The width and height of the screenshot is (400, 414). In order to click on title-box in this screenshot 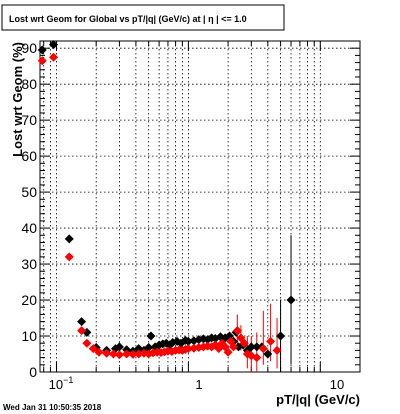, I will do `click(143, 17)`.